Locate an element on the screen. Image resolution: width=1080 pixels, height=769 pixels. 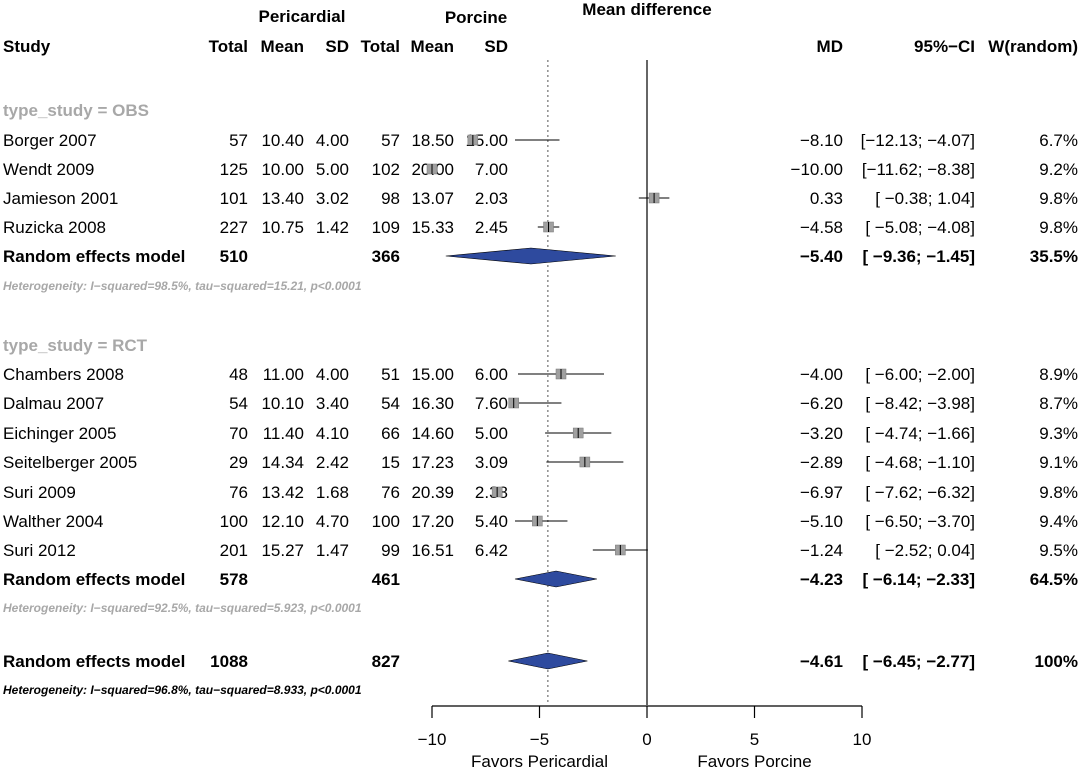
study-mean-porcine: 17.23 is located at coordinates (432, 462).